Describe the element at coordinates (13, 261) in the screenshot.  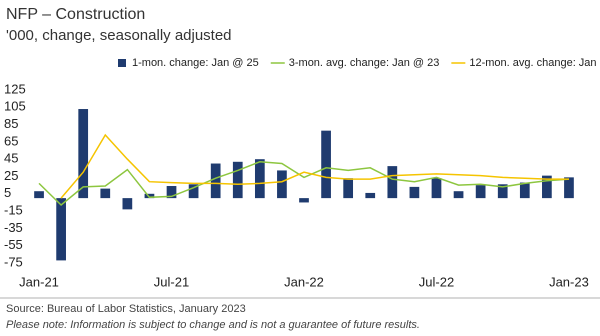
I see `y-tick-label: -75` at that location.